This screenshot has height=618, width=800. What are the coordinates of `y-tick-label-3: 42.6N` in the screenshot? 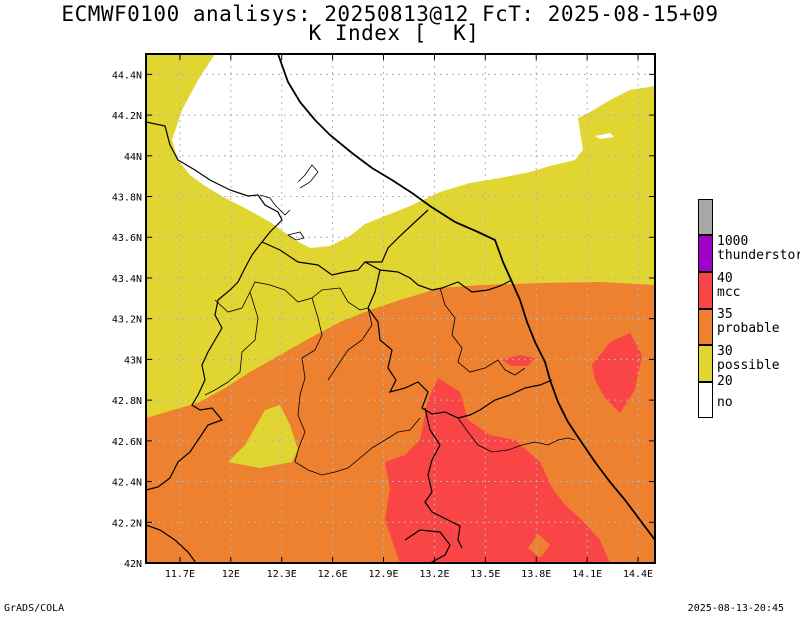 It's located at (127, 442).